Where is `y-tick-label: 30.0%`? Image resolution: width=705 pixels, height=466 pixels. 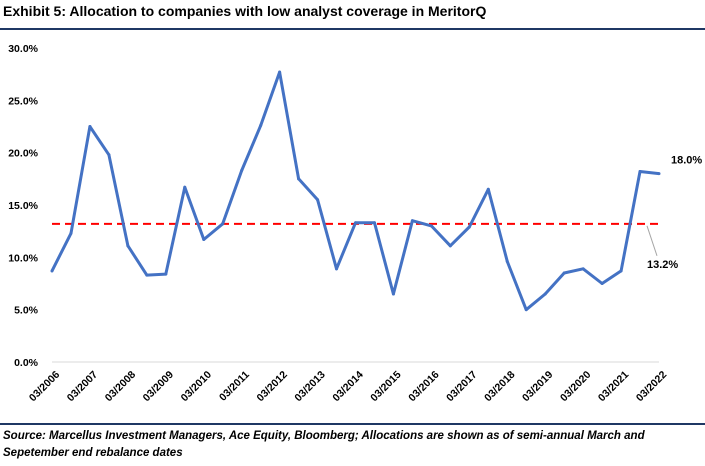
y-tick-label: 30.0% is located at coordinates (23, 49).